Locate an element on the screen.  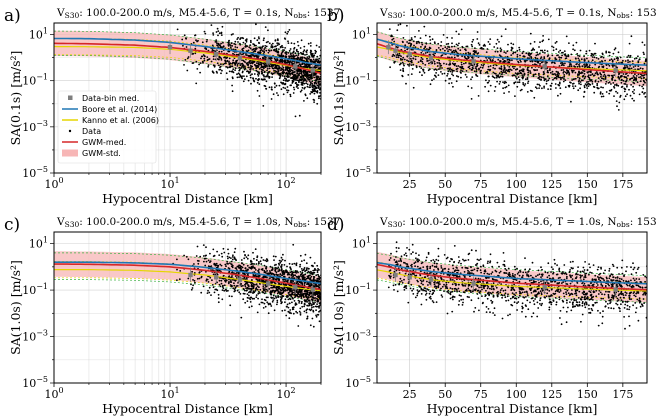
kanno-lower-line is located at coordinates (187, 288).